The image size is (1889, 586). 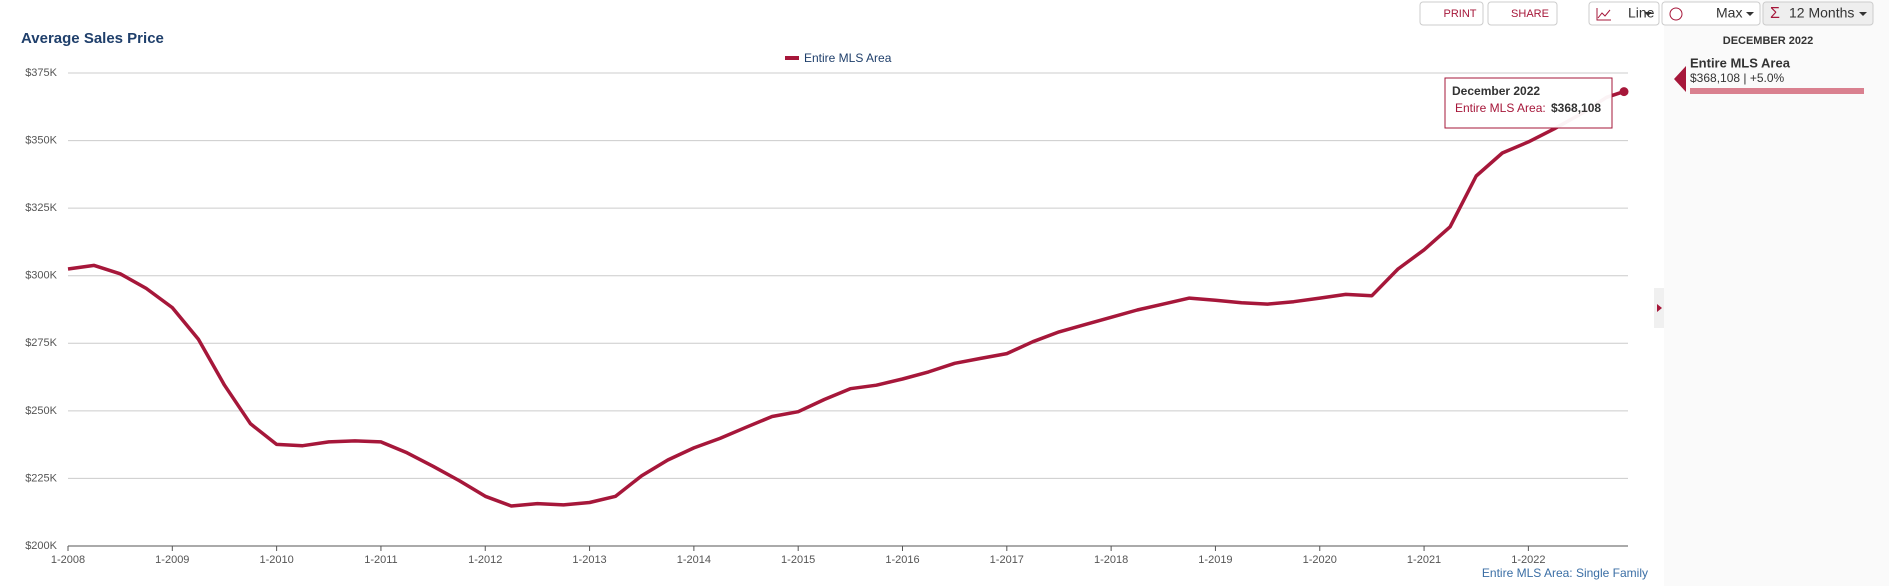 I want to click on tooltip: December 2022 Entire MLS Area: $368,108, so click(x=1528, y=103).